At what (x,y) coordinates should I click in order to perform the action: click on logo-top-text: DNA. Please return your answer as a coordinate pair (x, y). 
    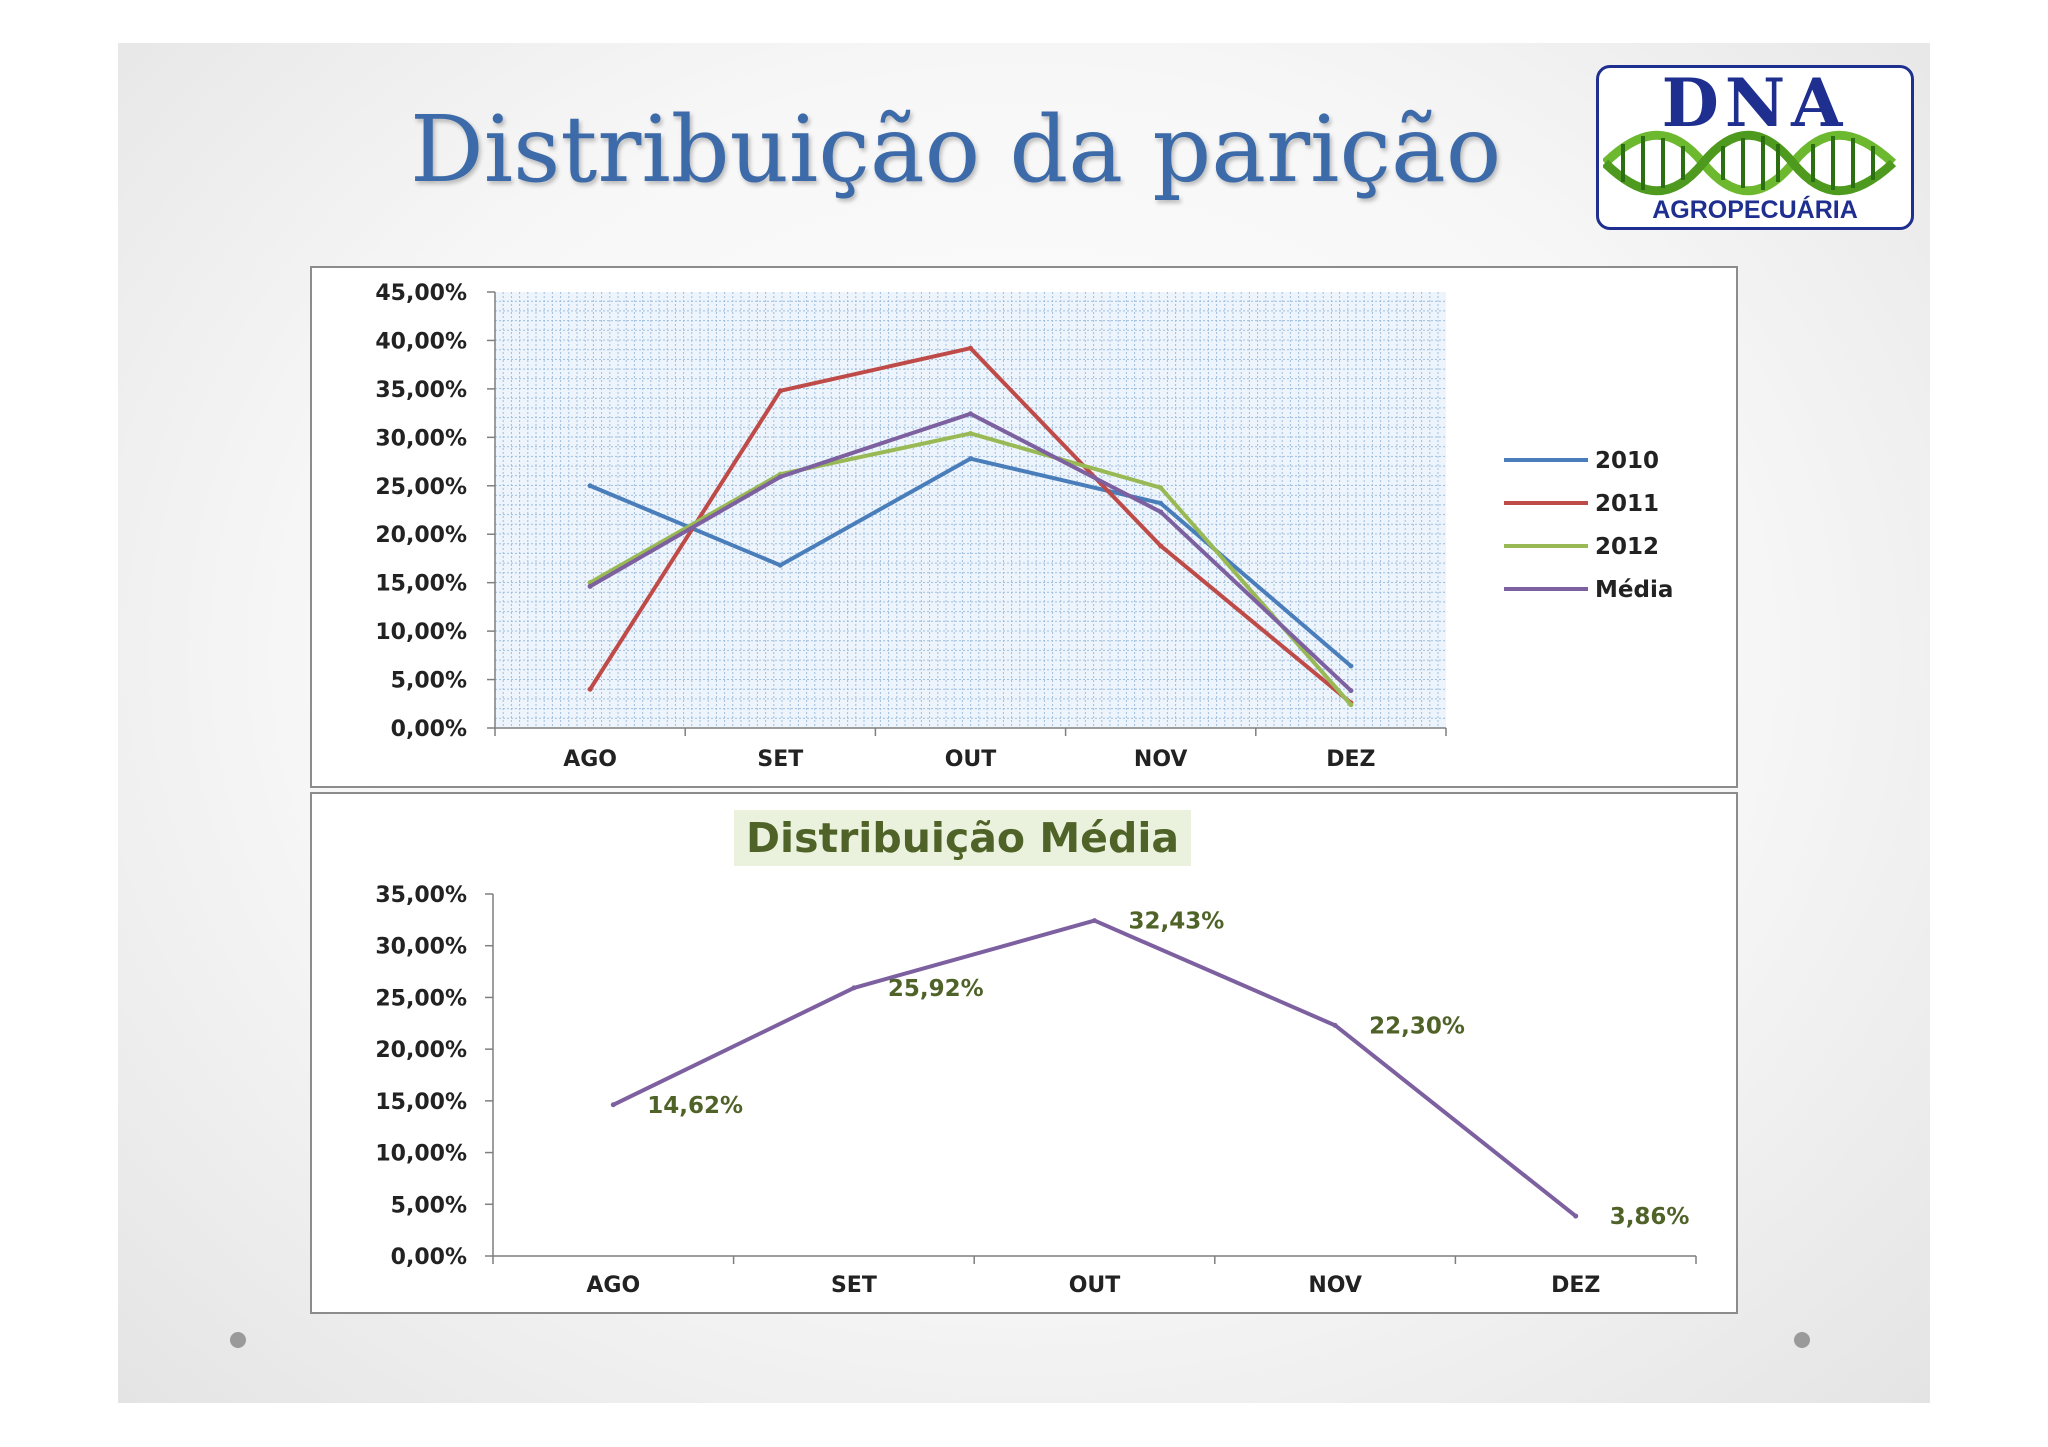
    Looking at the image, I should click on (1755, 103).